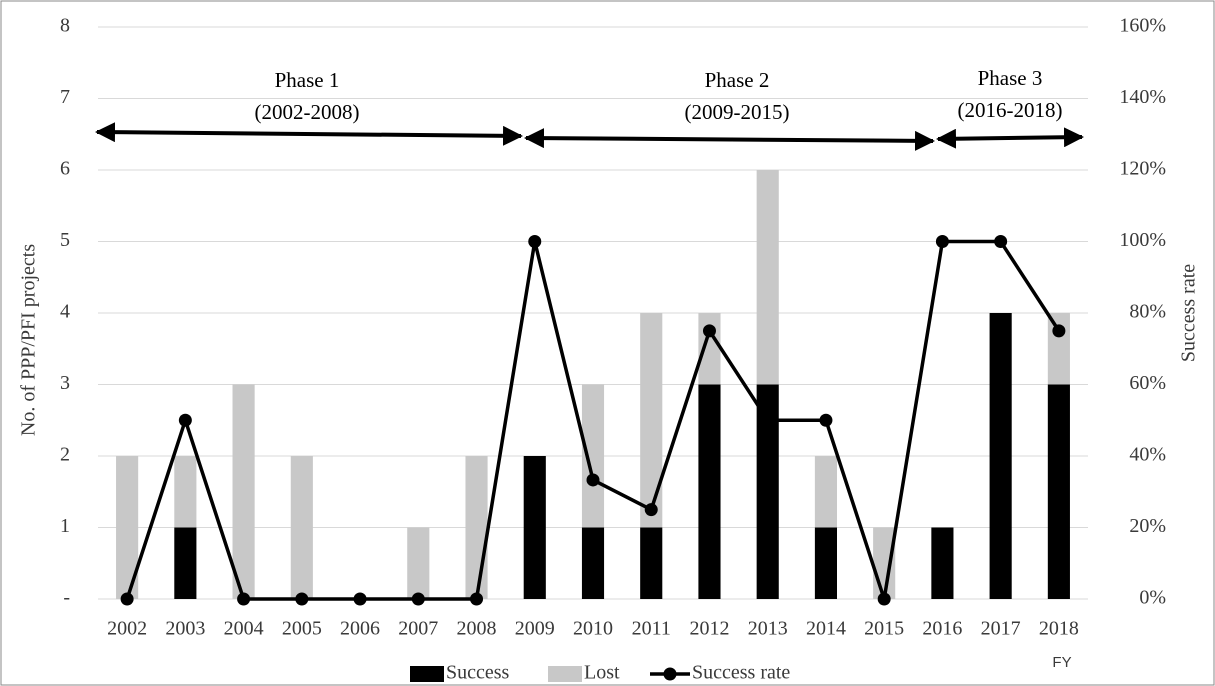  I want to click on y2-axis-label: Success rate, so click(1189, 313).